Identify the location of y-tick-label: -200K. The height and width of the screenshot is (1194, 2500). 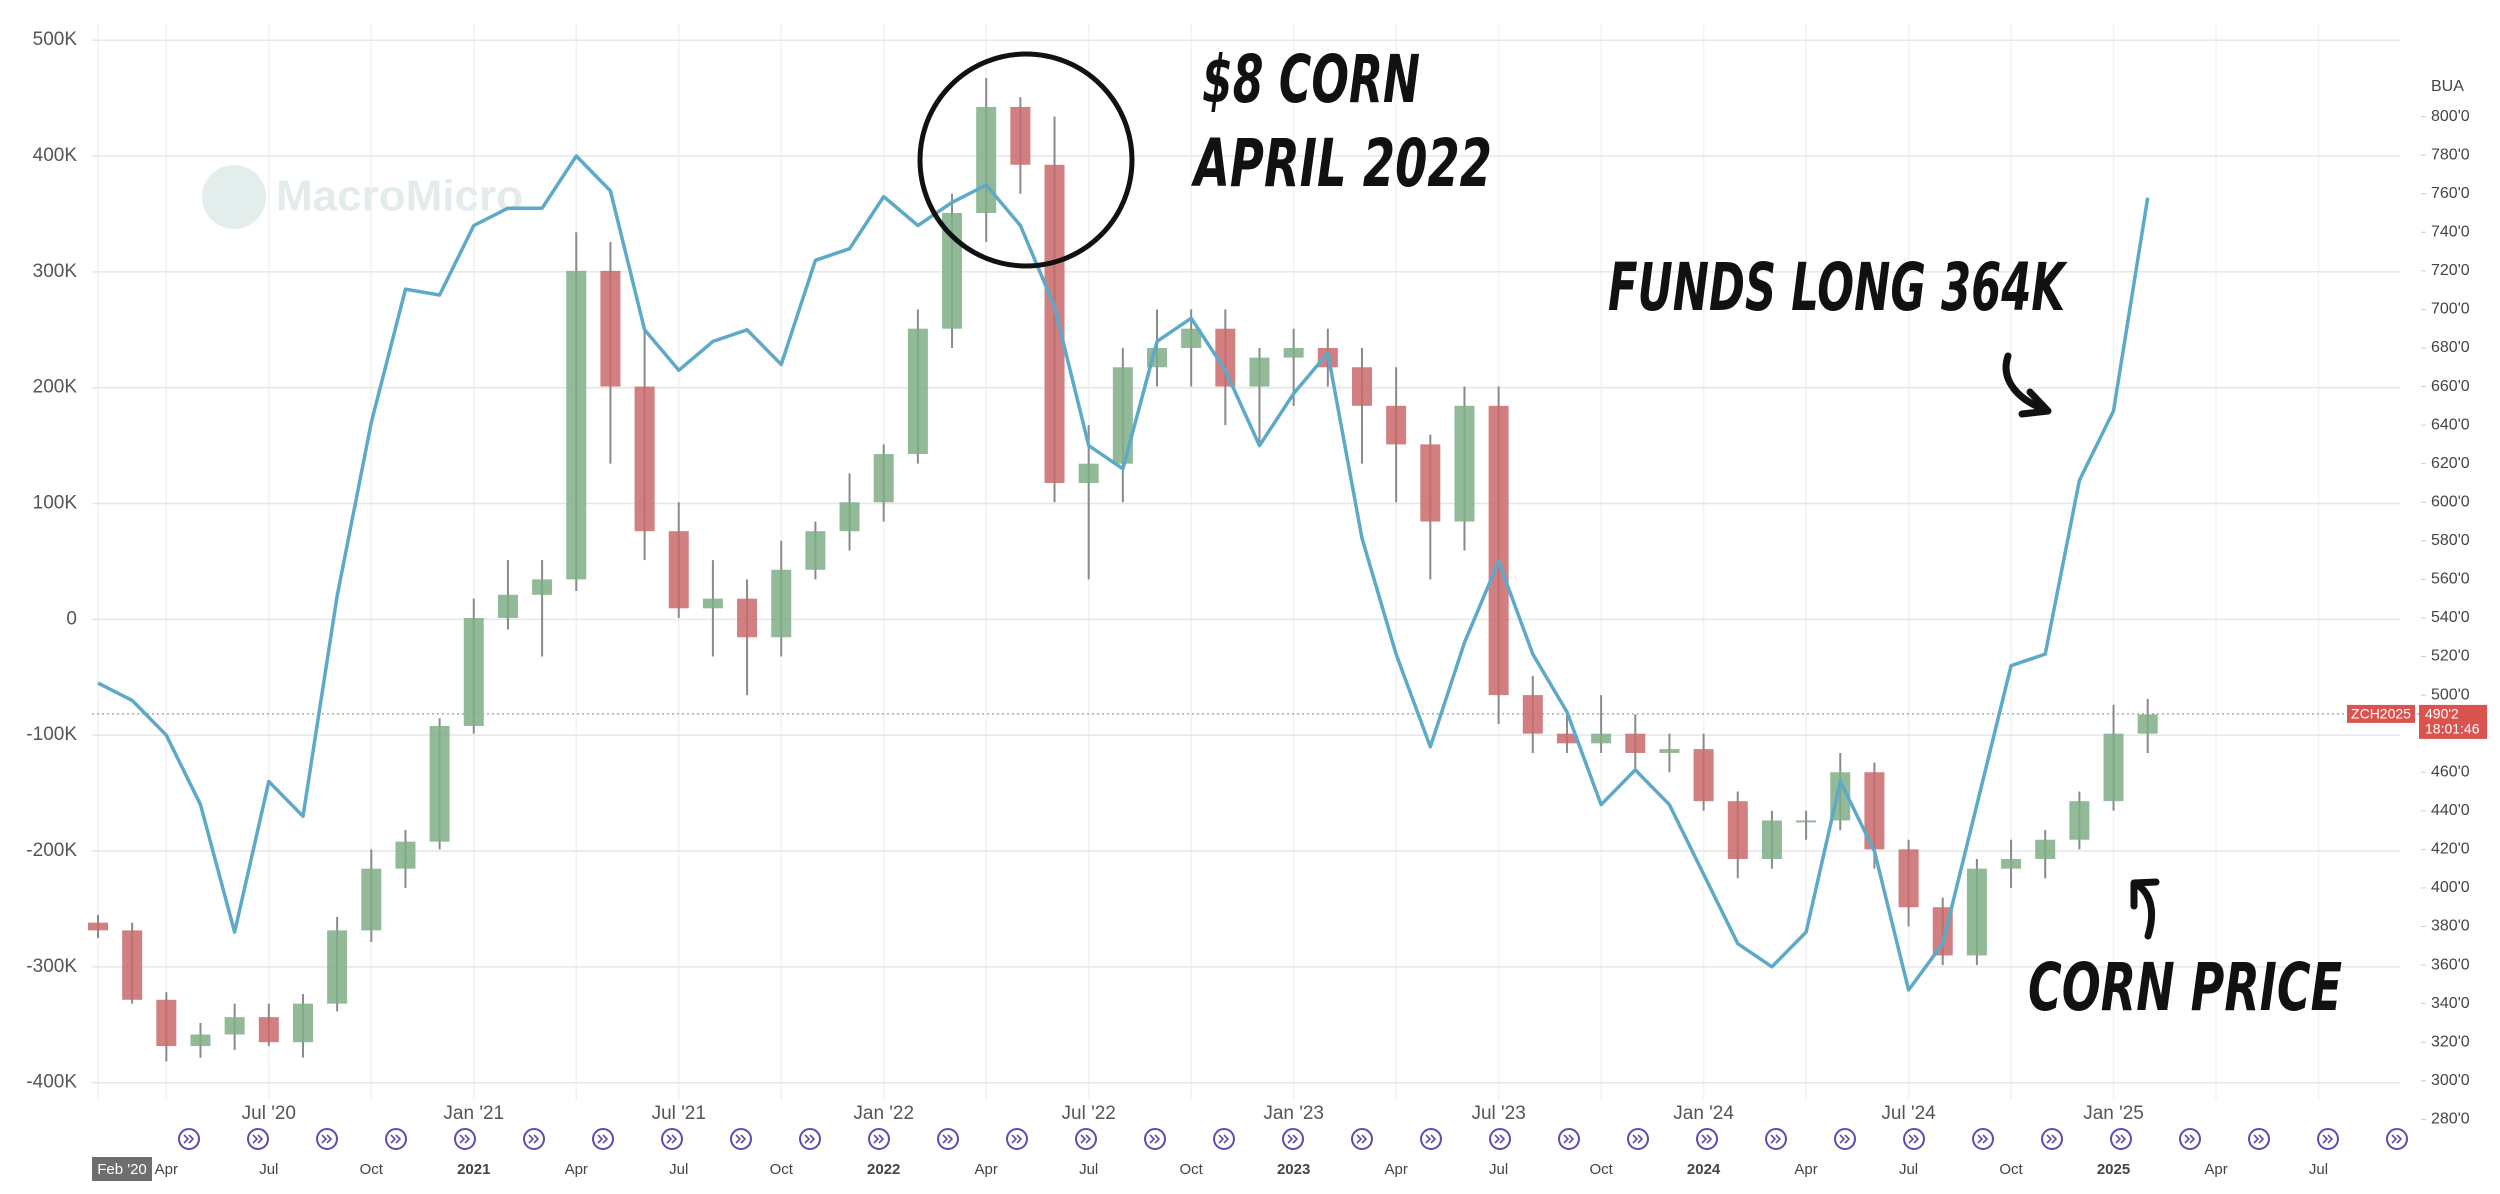
(51, 850).